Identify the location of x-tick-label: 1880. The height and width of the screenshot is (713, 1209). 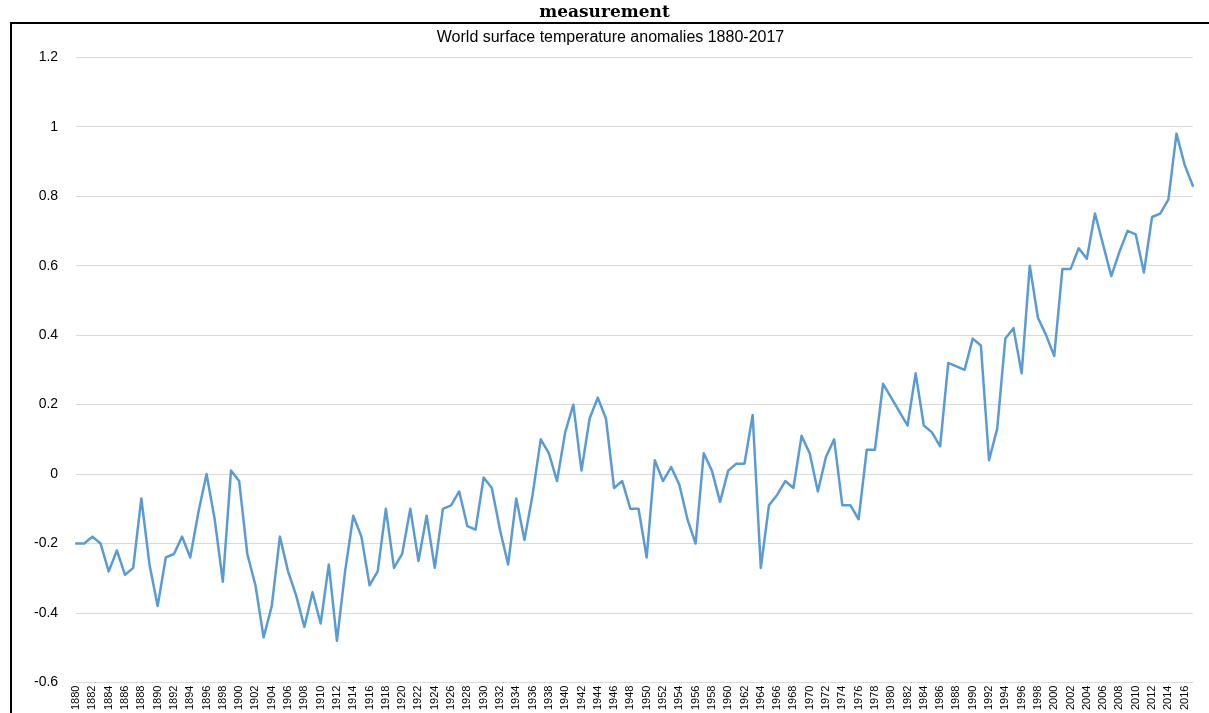
(75, 698).